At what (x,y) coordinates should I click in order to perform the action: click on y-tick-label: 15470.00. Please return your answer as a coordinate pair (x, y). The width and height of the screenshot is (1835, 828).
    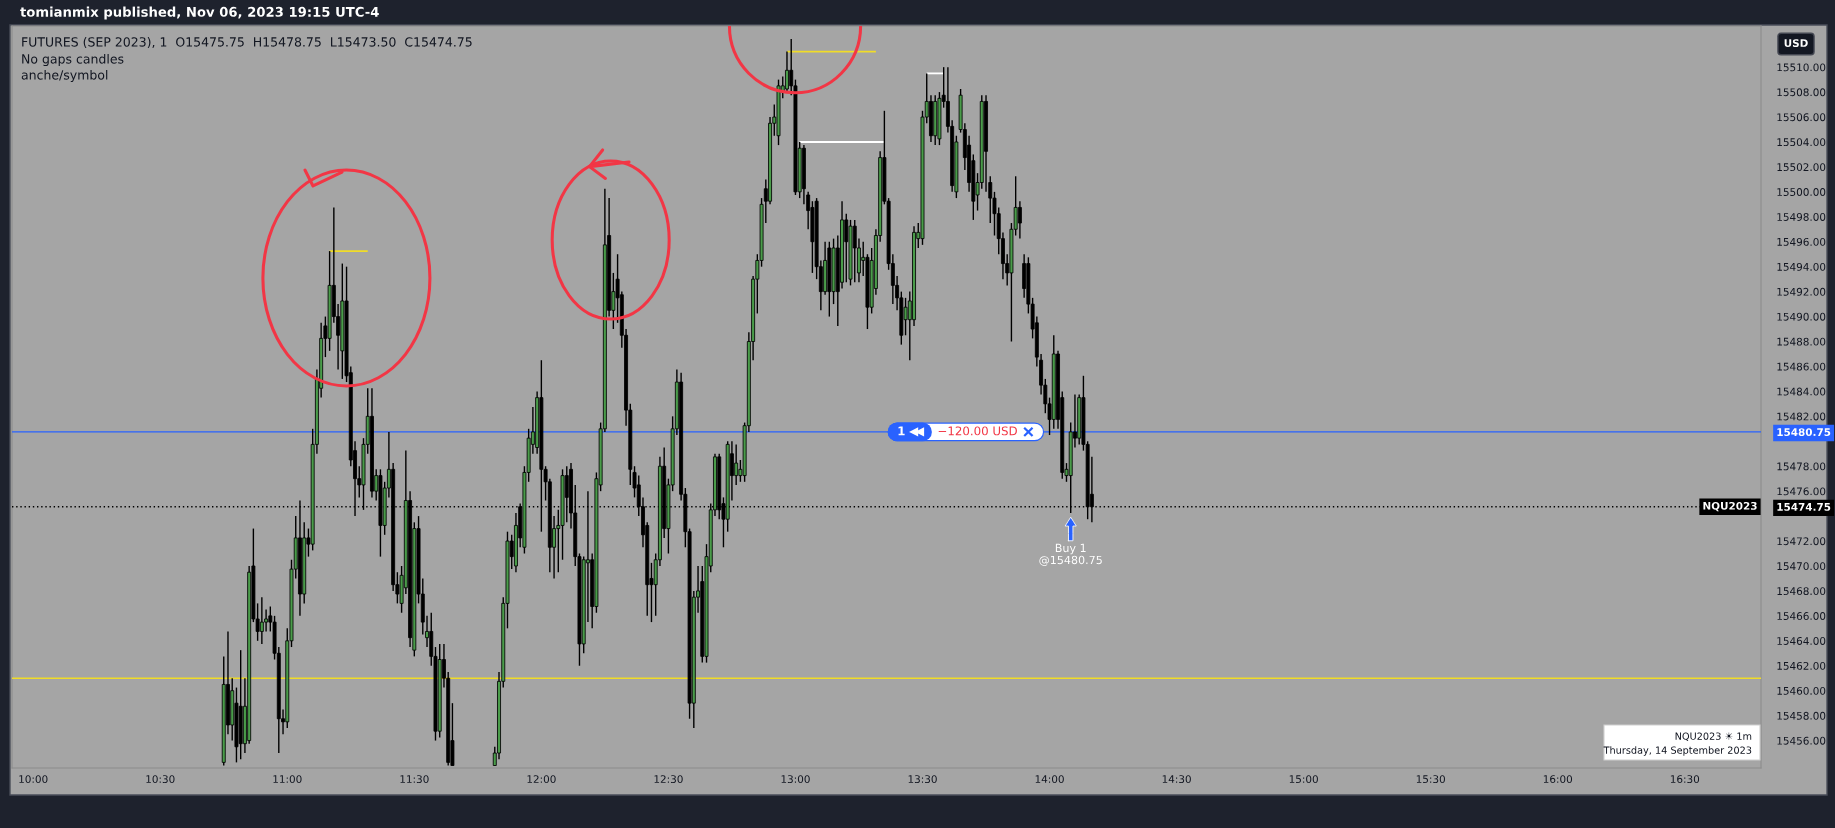
    Looking at the image, I should click on (1801, 566).